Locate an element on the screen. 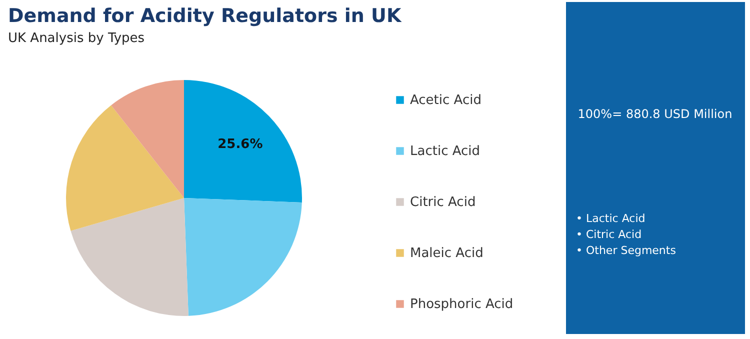 The width and height of the screenshot is (750, 339). data-label: 25.6% is located at coordinates (240, 144).